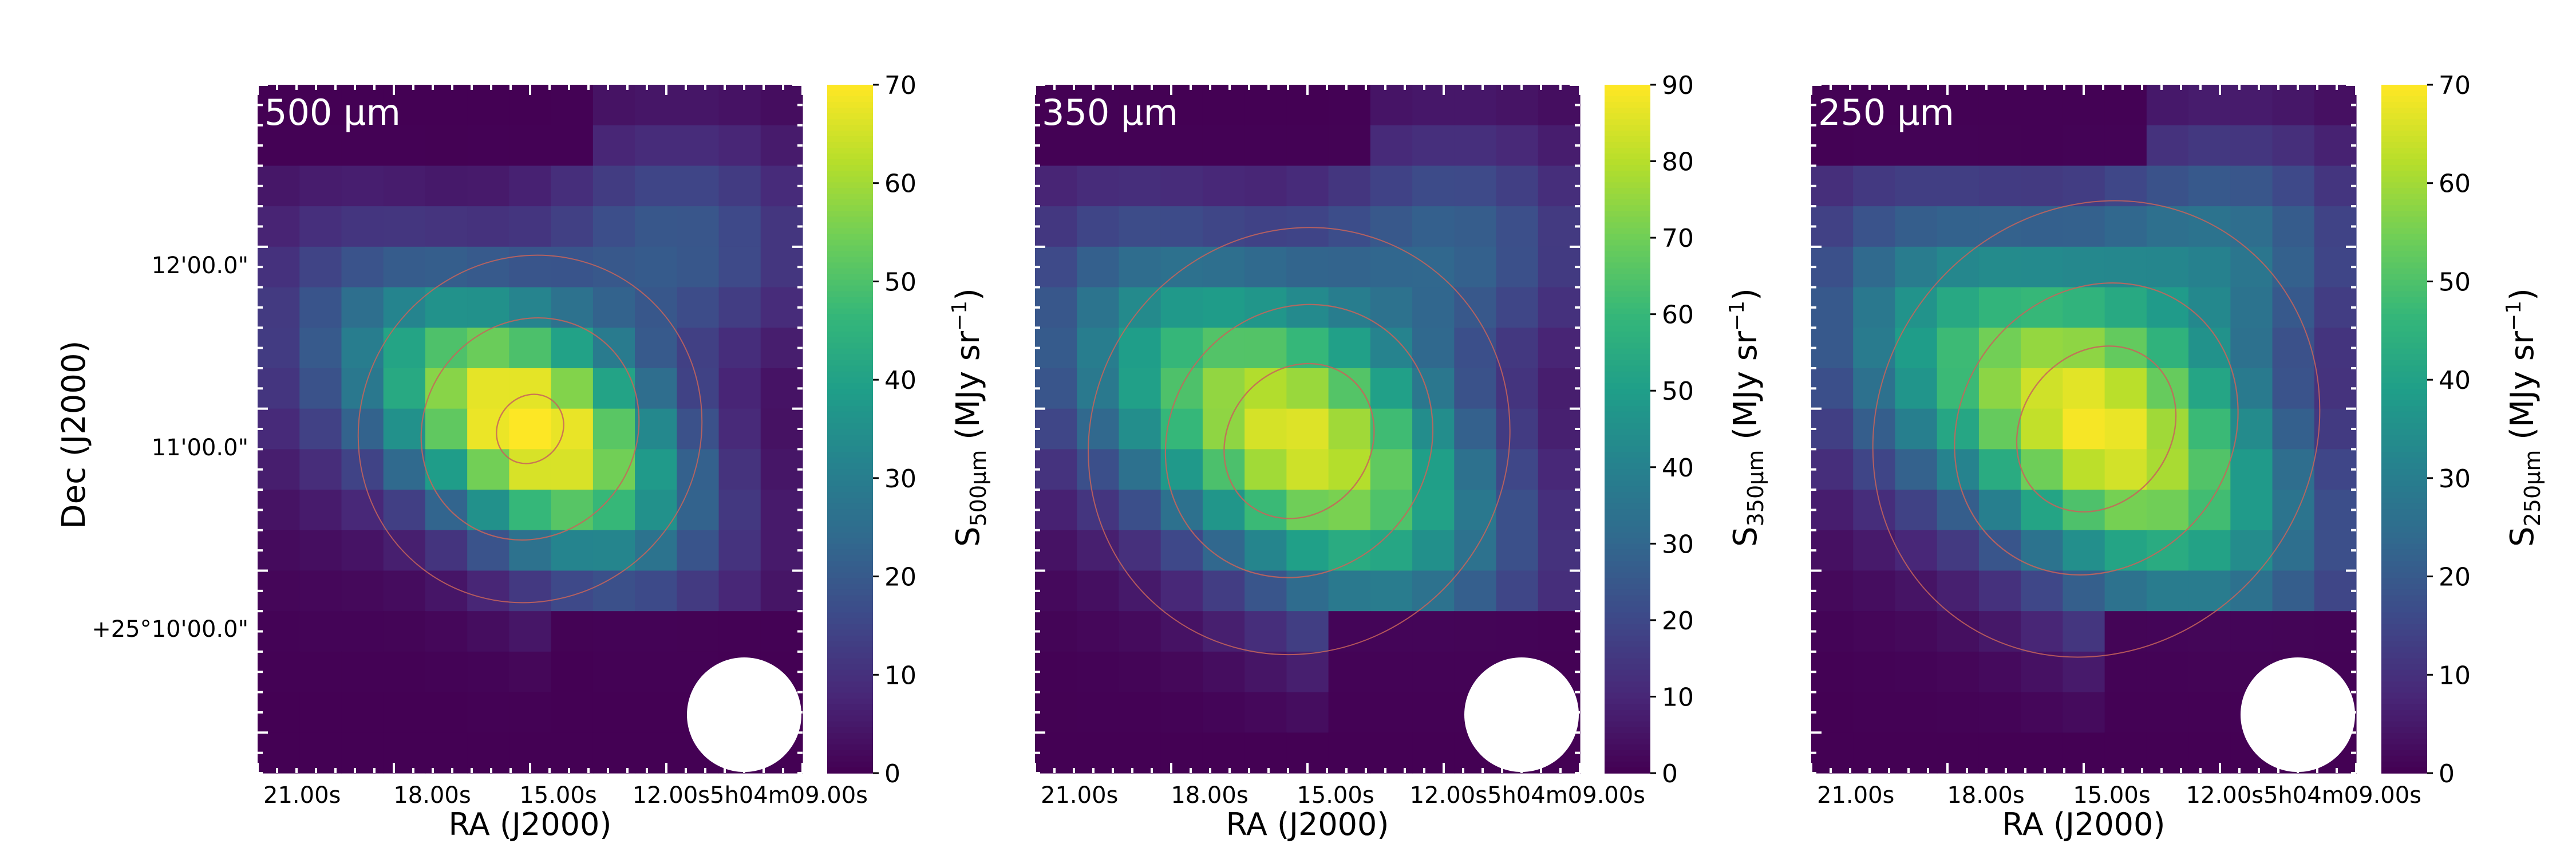 The width and height of the screenshot is (2576, 859). Describe the element at coordinates (789, 795) in the screenshot. I see `x-tick-label: 5h04m09.00s` at that location.